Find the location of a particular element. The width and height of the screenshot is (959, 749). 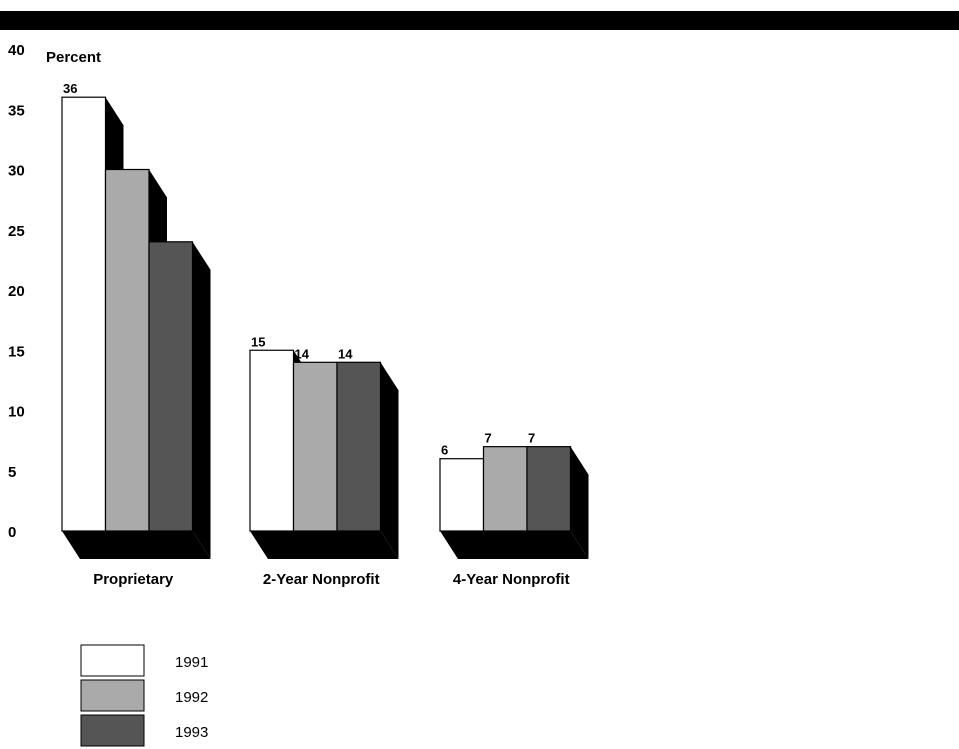

y-tick-label: 10 is located at coordinates (16, 412).